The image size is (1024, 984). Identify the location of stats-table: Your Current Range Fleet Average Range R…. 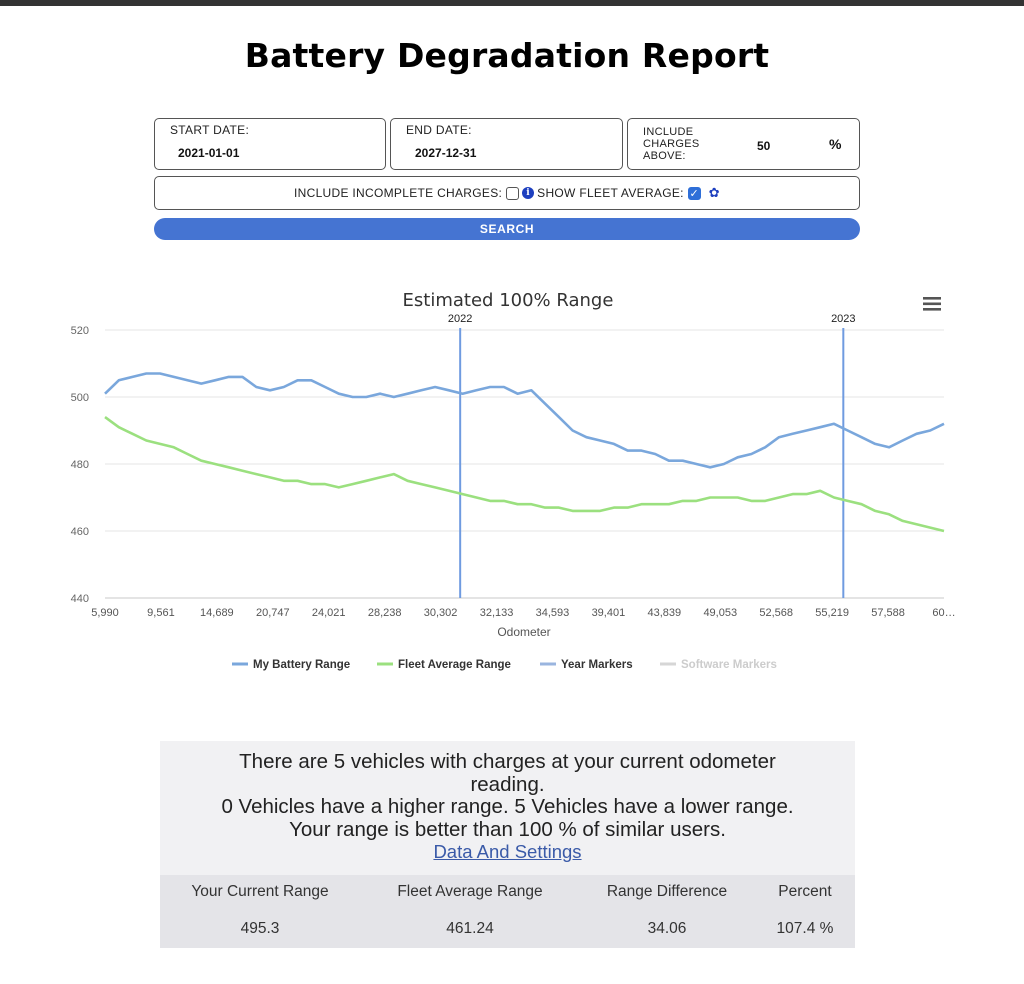
(507, 911).